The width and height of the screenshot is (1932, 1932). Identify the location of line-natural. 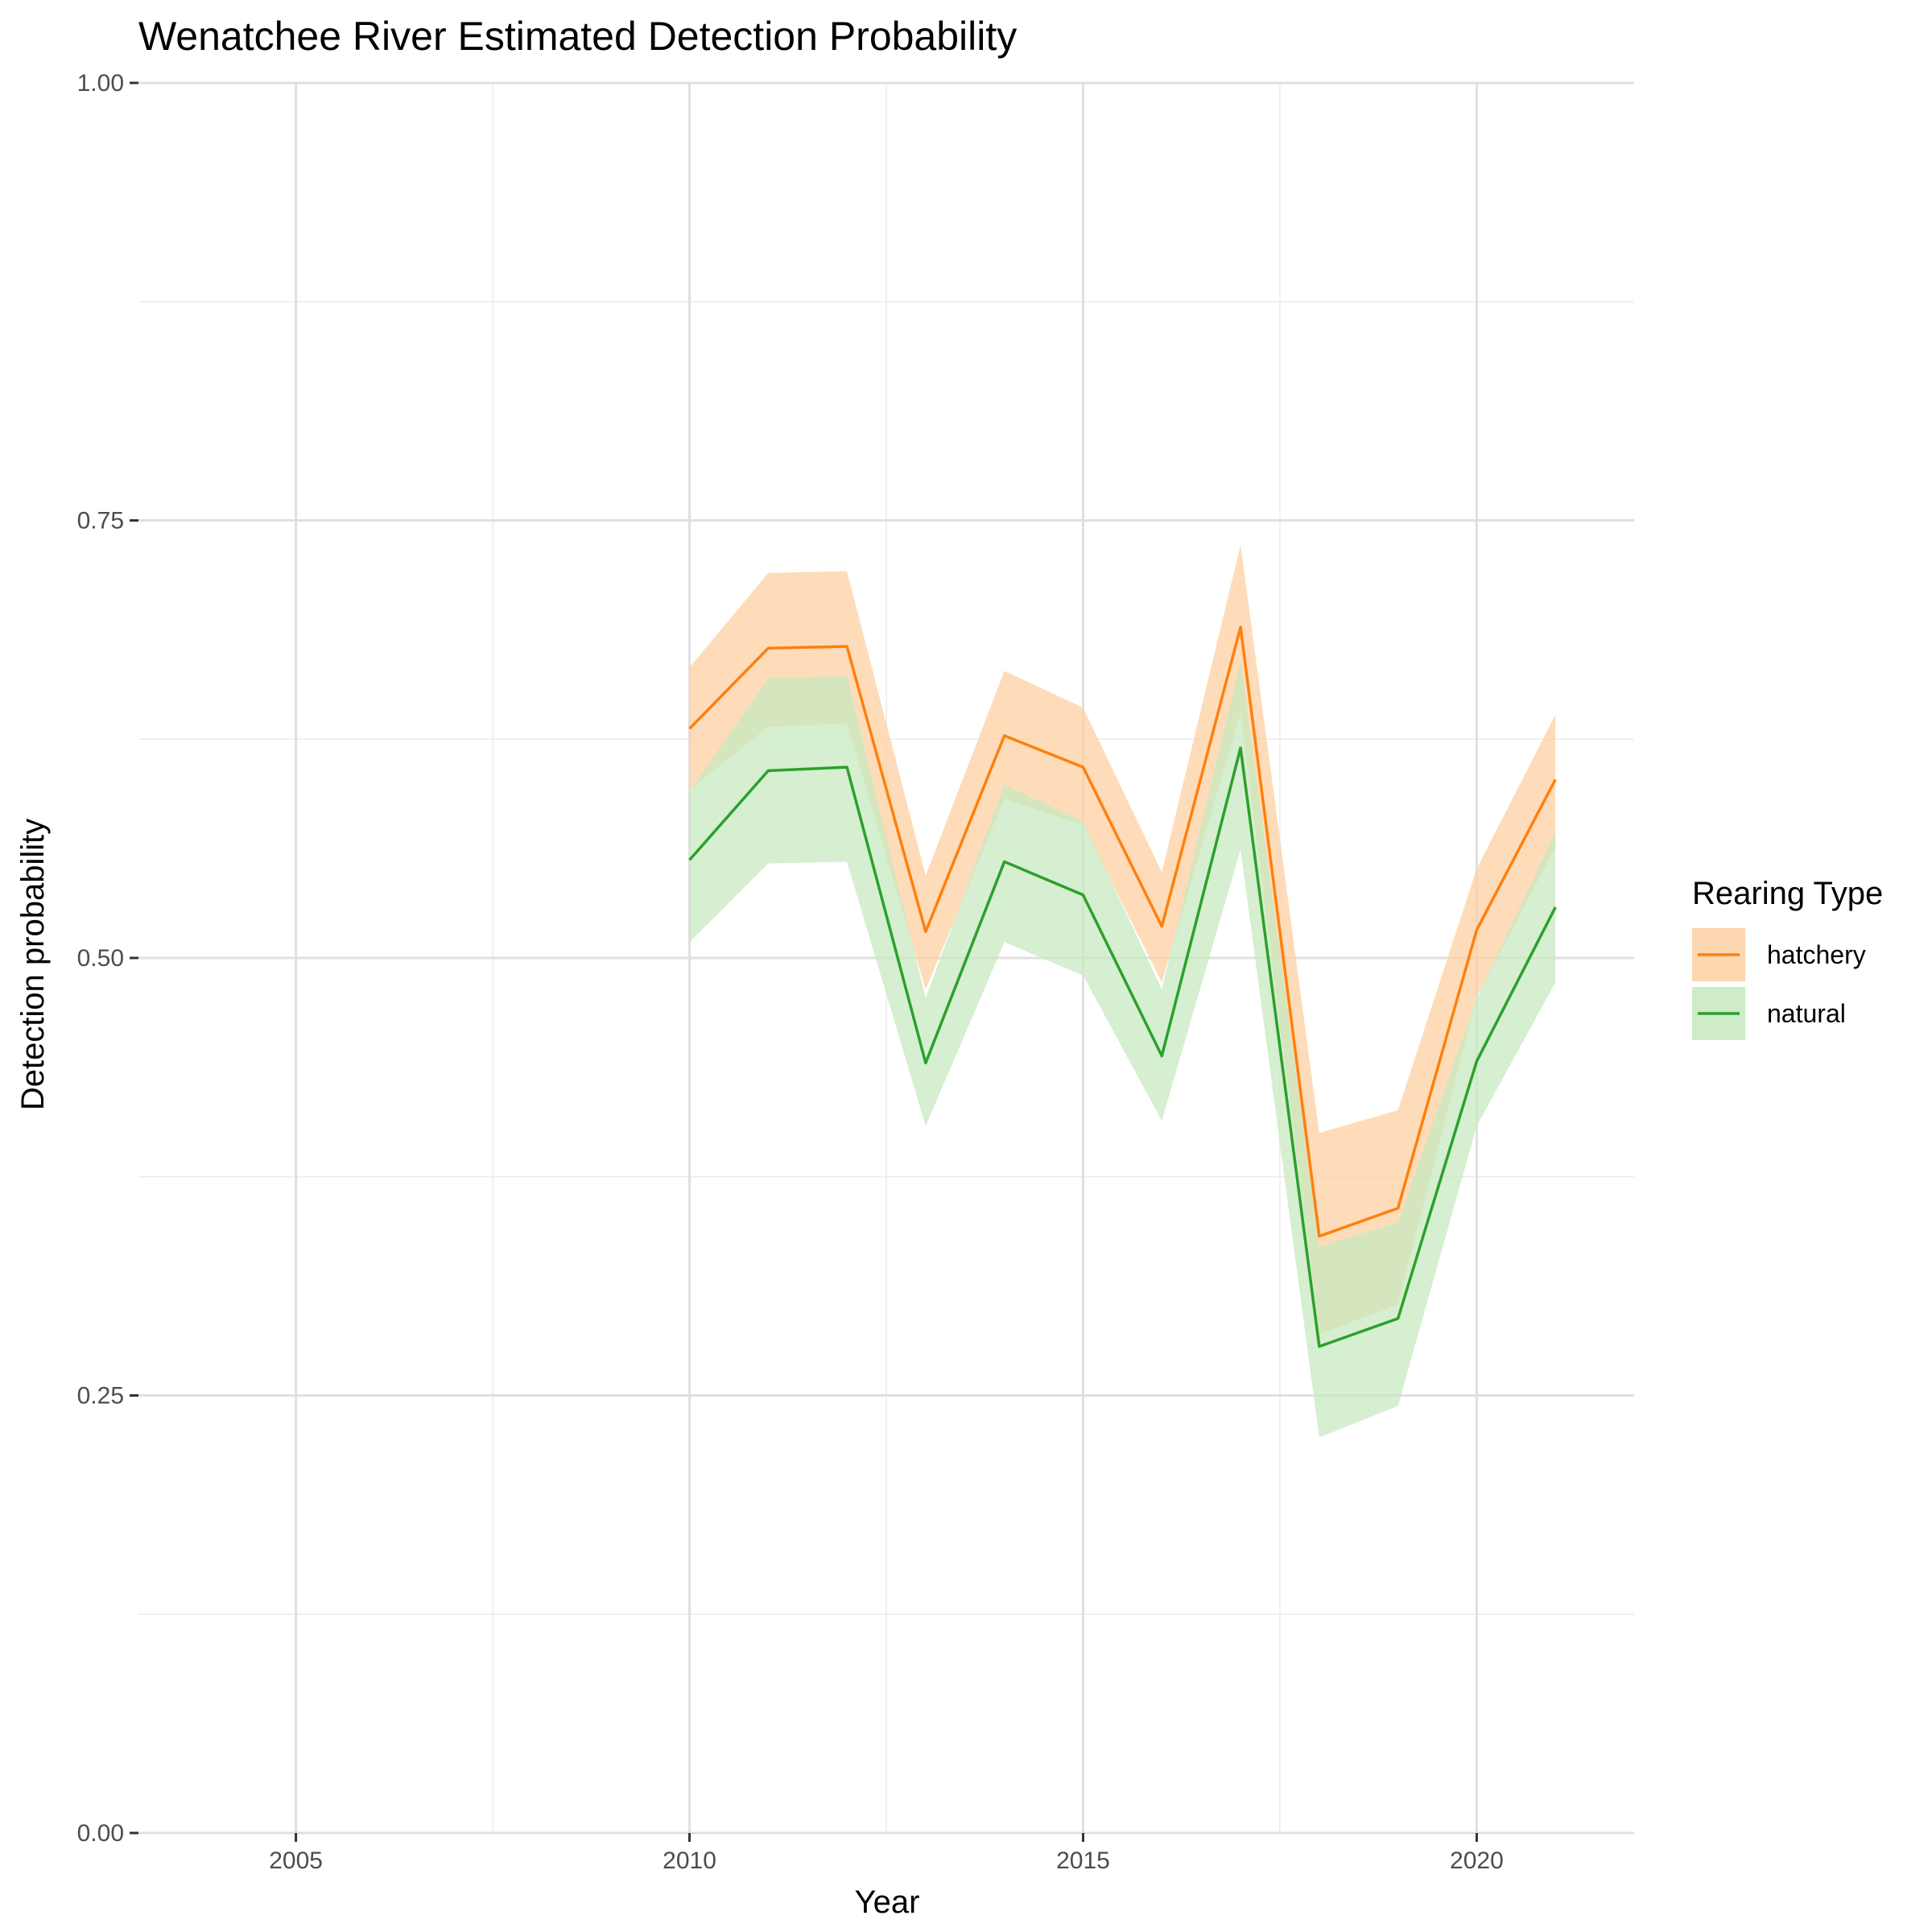
(1122, 1047).